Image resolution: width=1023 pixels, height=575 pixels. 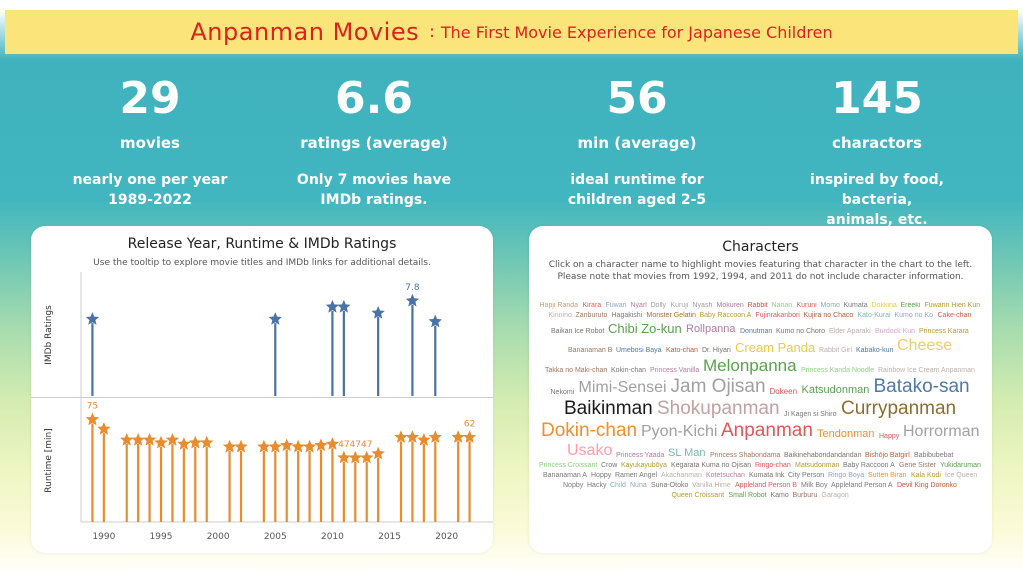 What do you see at coordinates (559, 305) in the screenshot?
I see `character-word: Hapji Randa` at bounding box center [559, 305].